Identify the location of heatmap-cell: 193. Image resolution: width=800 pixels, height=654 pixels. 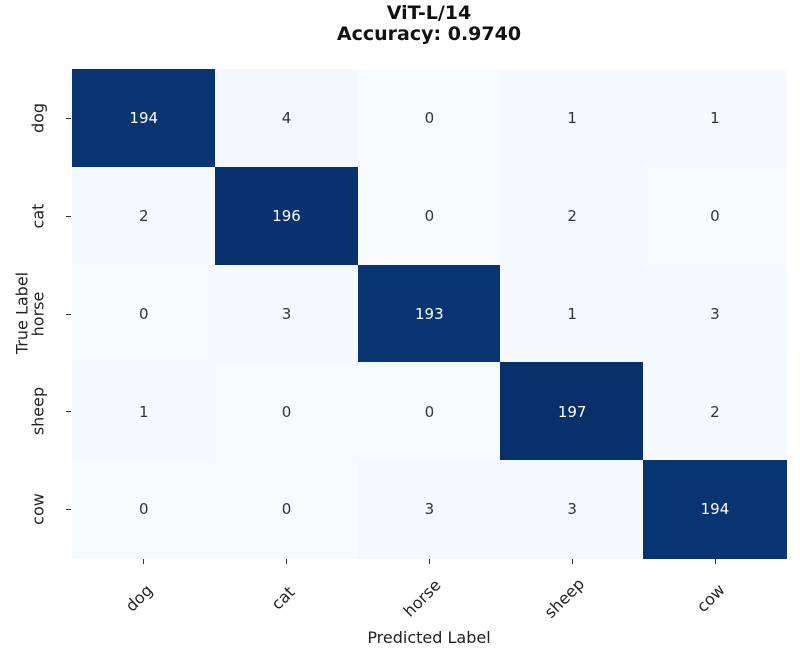
(429, 314).